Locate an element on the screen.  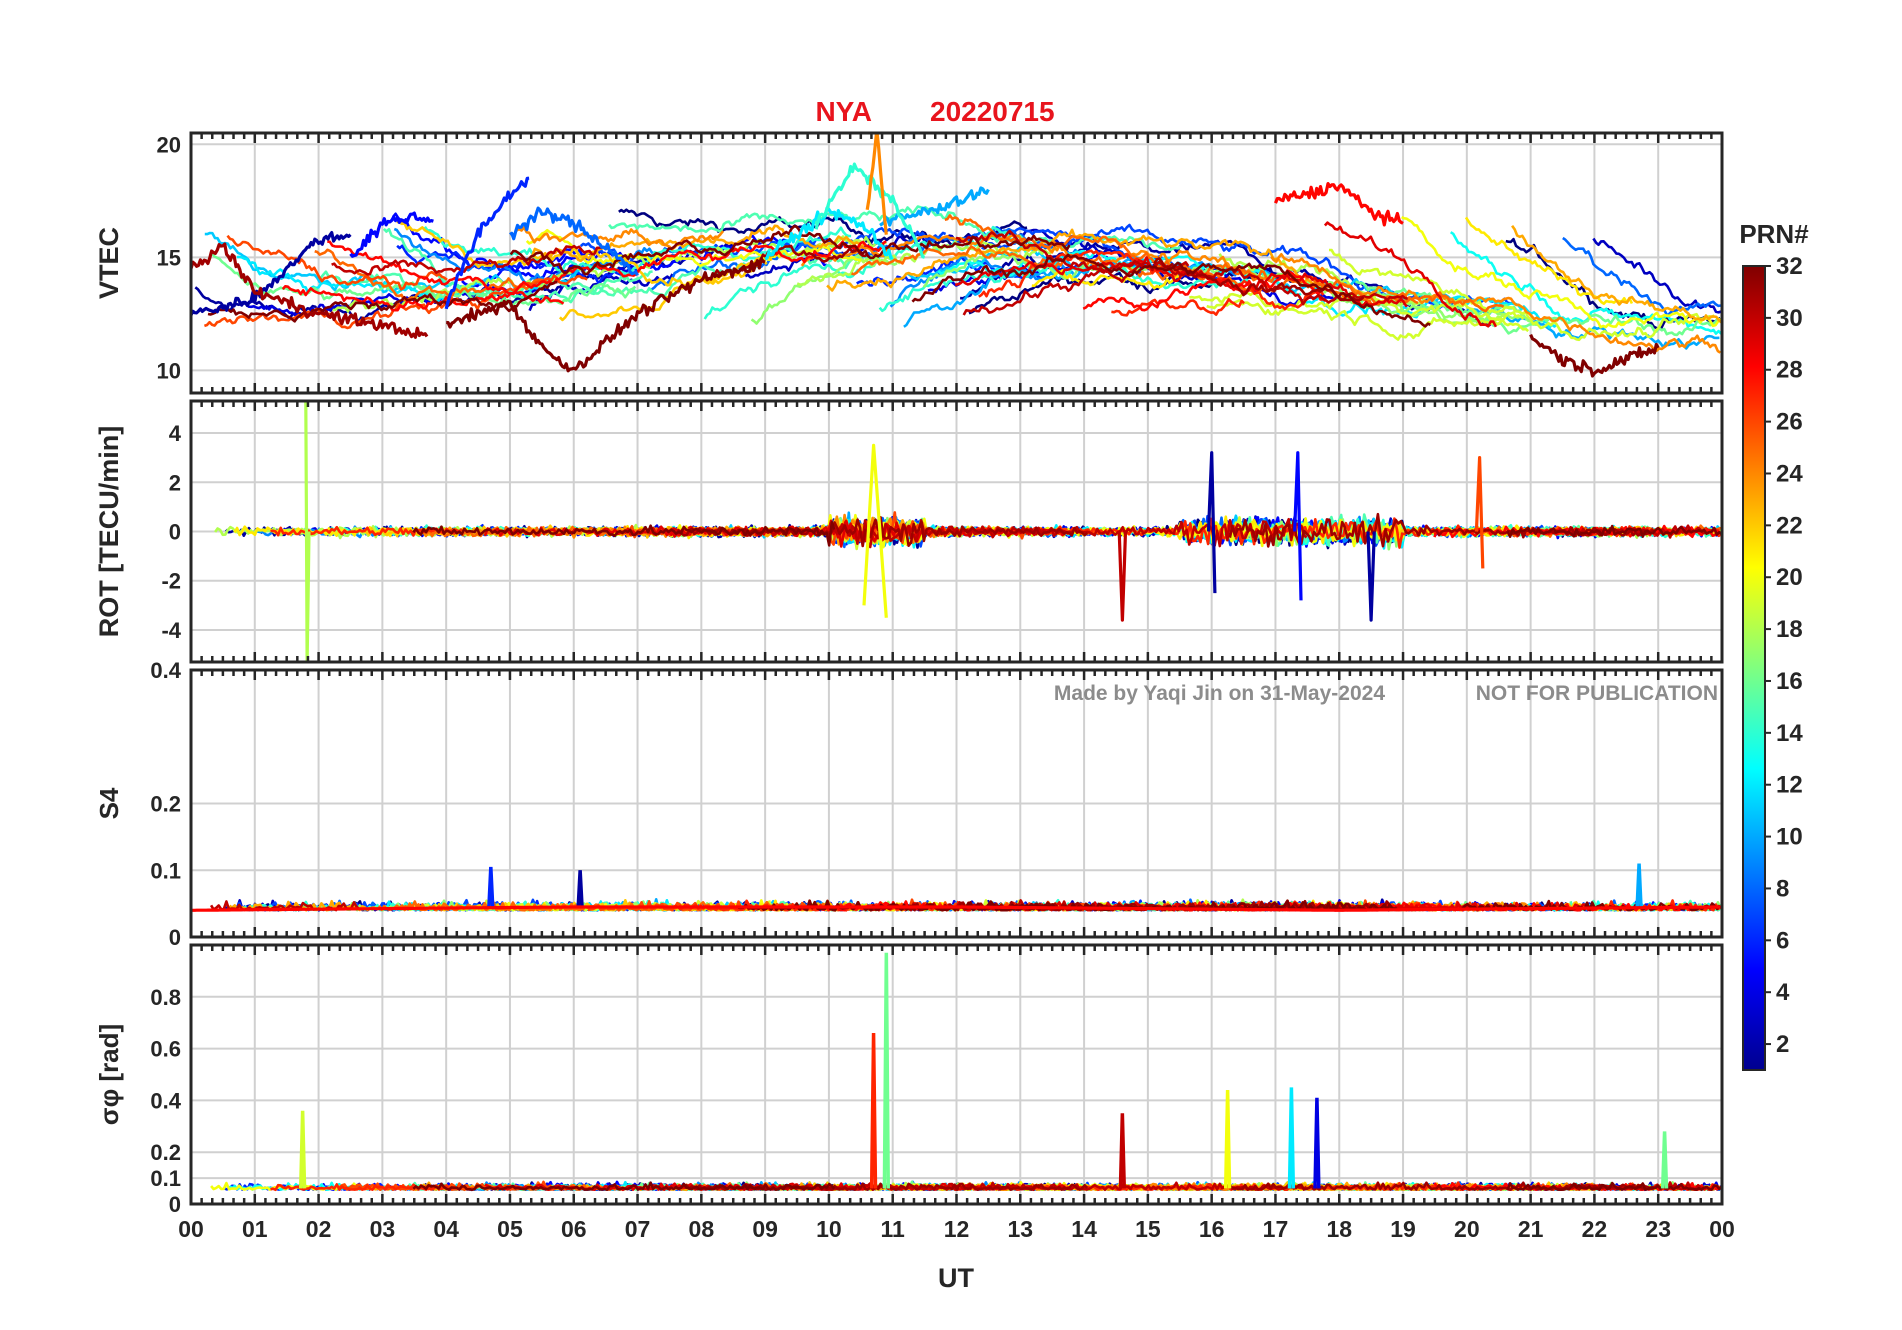
x-tick-label: 03 is located at coordinates (383, 1229).